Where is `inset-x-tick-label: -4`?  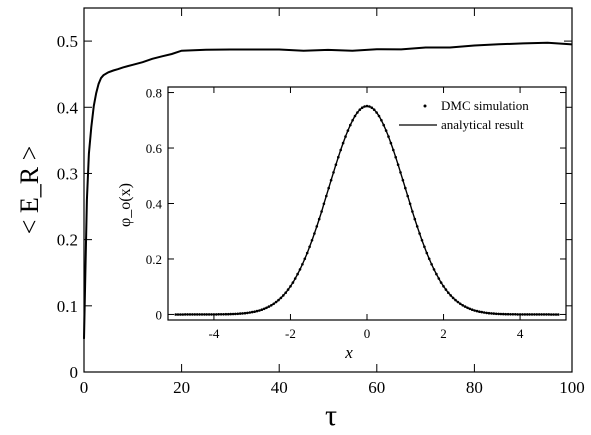
inset-x-tick-label: -4 is located at coordinates (214, 333).